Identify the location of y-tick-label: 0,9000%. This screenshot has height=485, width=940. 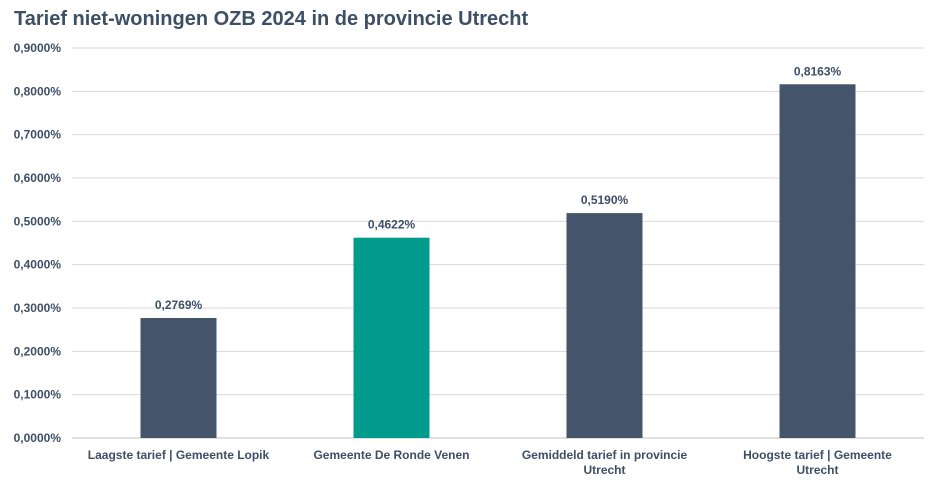
(38, 48).